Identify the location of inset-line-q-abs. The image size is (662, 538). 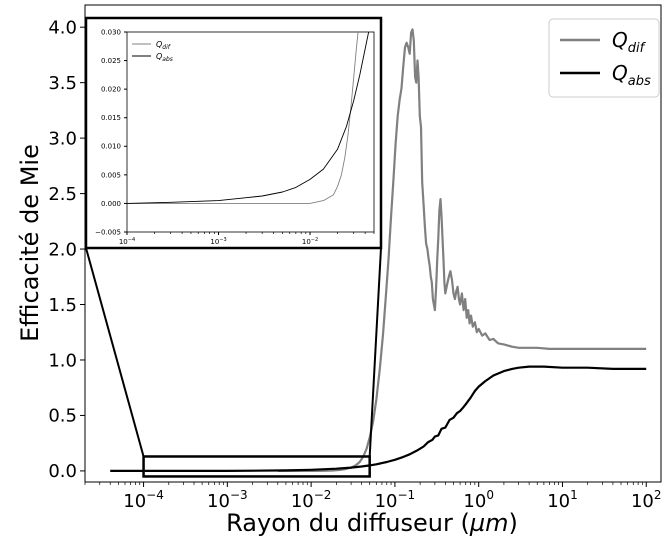
(248, 118).